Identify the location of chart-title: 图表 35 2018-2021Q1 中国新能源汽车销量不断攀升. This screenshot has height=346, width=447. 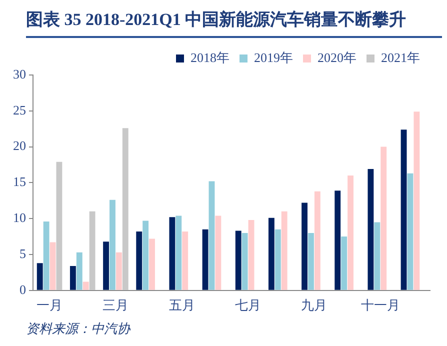
(216, 20).